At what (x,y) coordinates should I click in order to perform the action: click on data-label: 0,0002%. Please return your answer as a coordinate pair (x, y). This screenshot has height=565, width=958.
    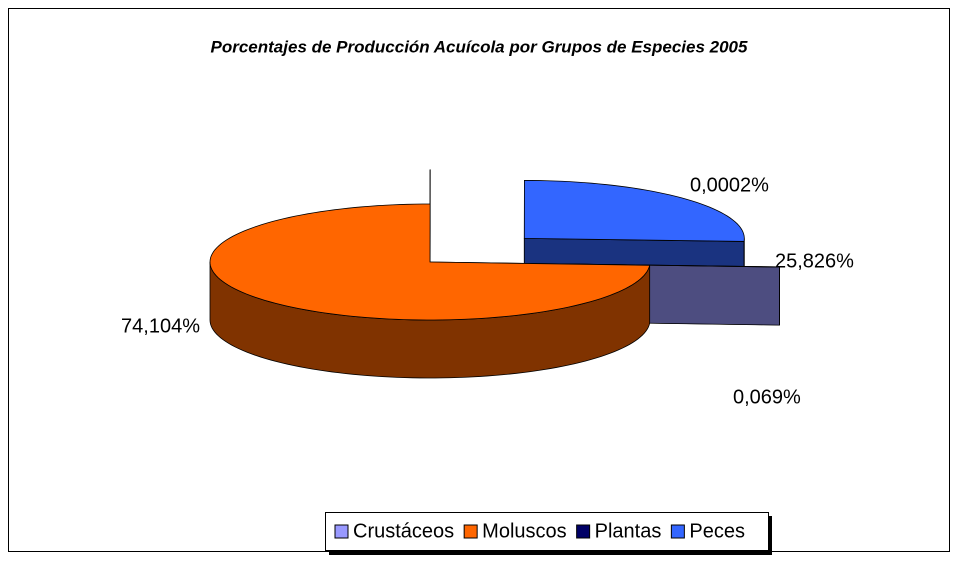
    Looking at the image, I should click on (729, 185).